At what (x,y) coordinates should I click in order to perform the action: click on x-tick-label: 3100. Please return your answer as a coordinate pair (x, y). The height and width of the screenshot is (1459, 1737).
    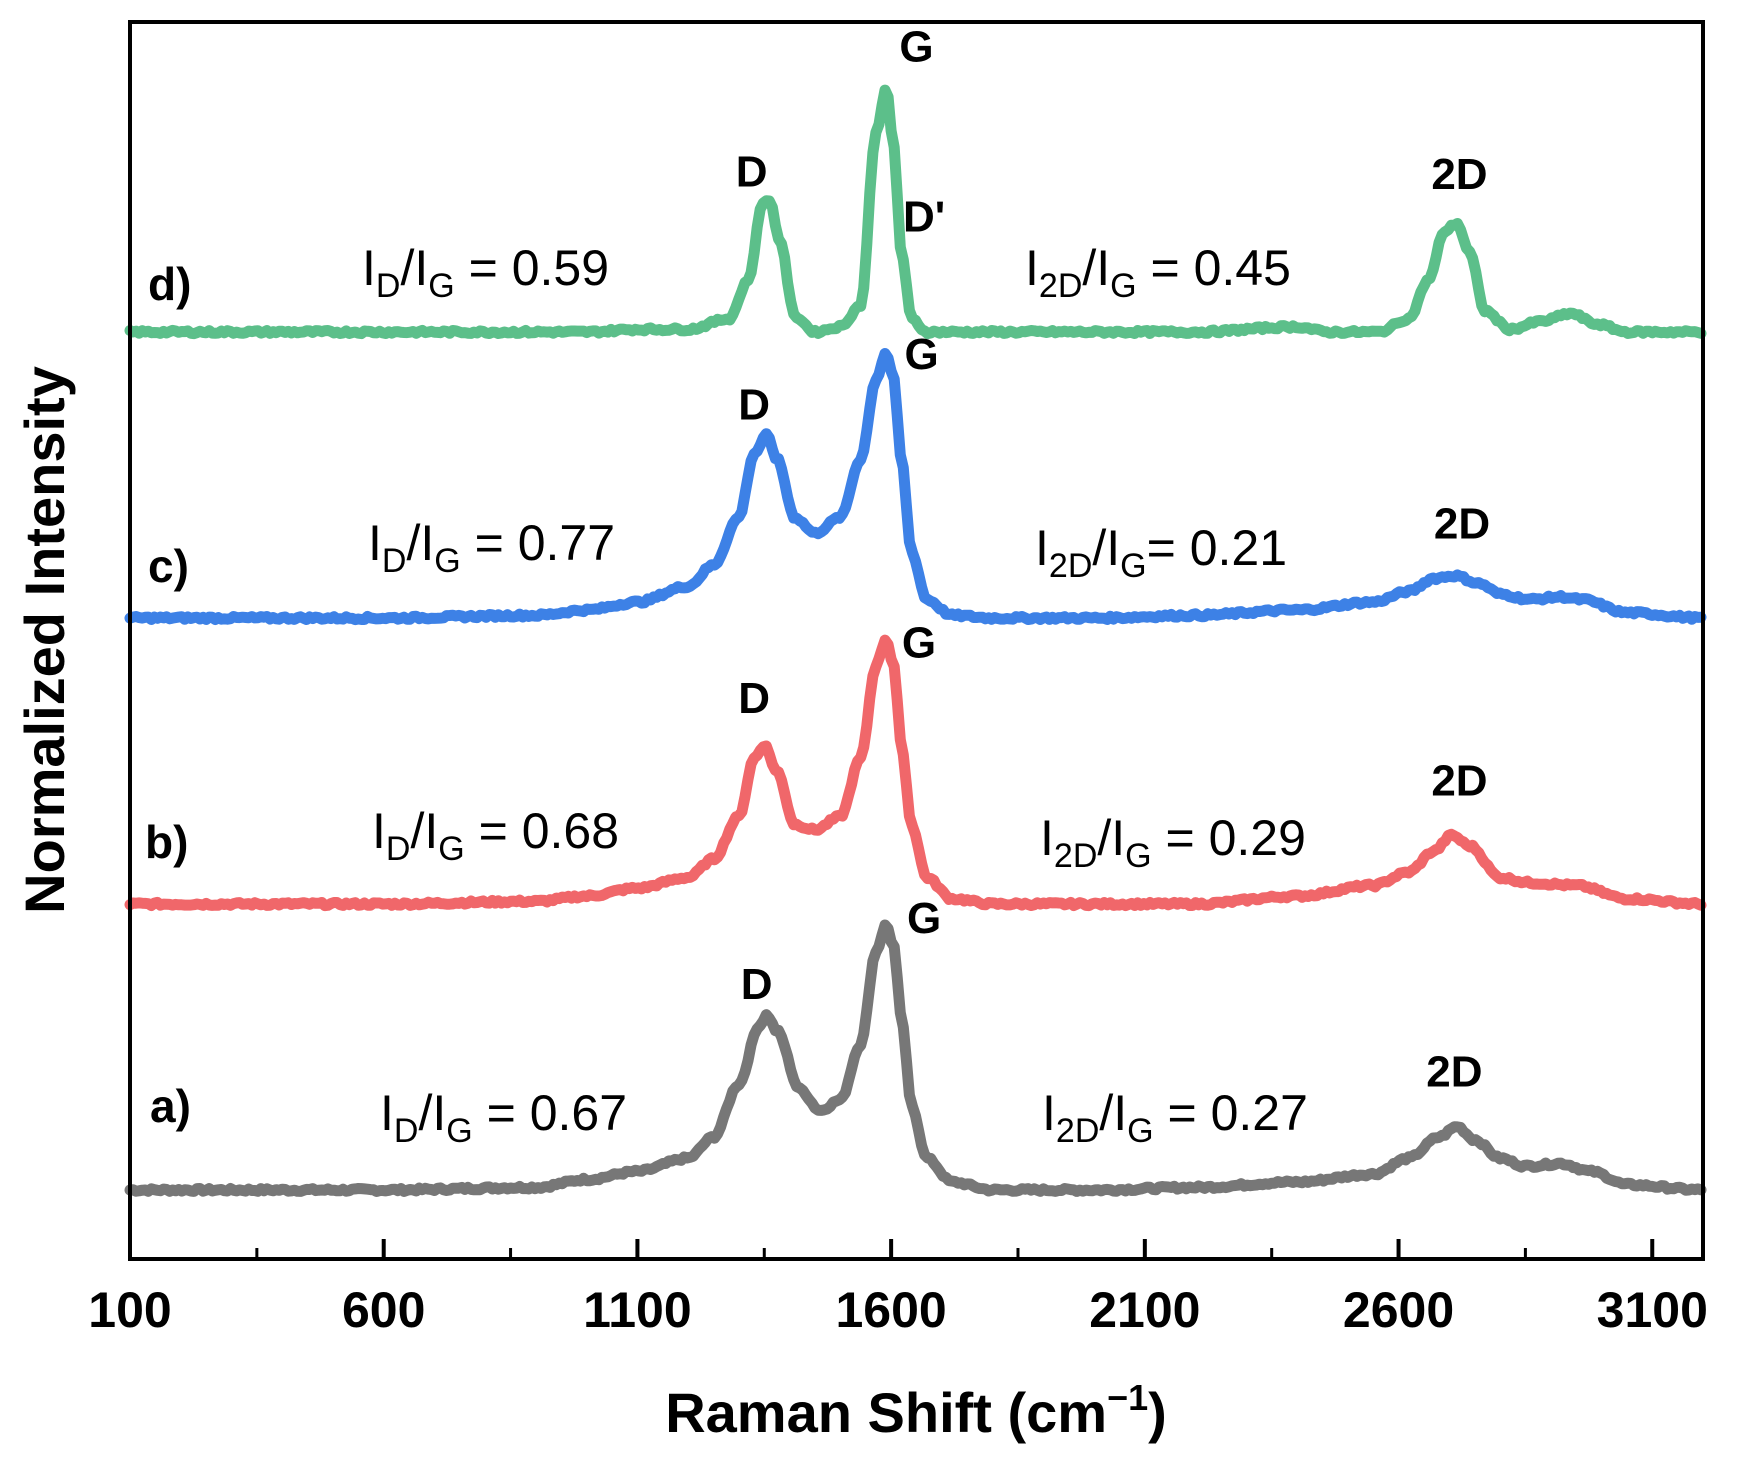
    Looking at the image, I should click on (1652, 1310).